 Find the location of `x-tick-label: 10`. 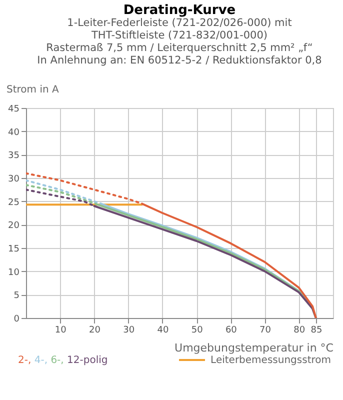

x-tick-label: 10 is located at coordinates (60, 331).